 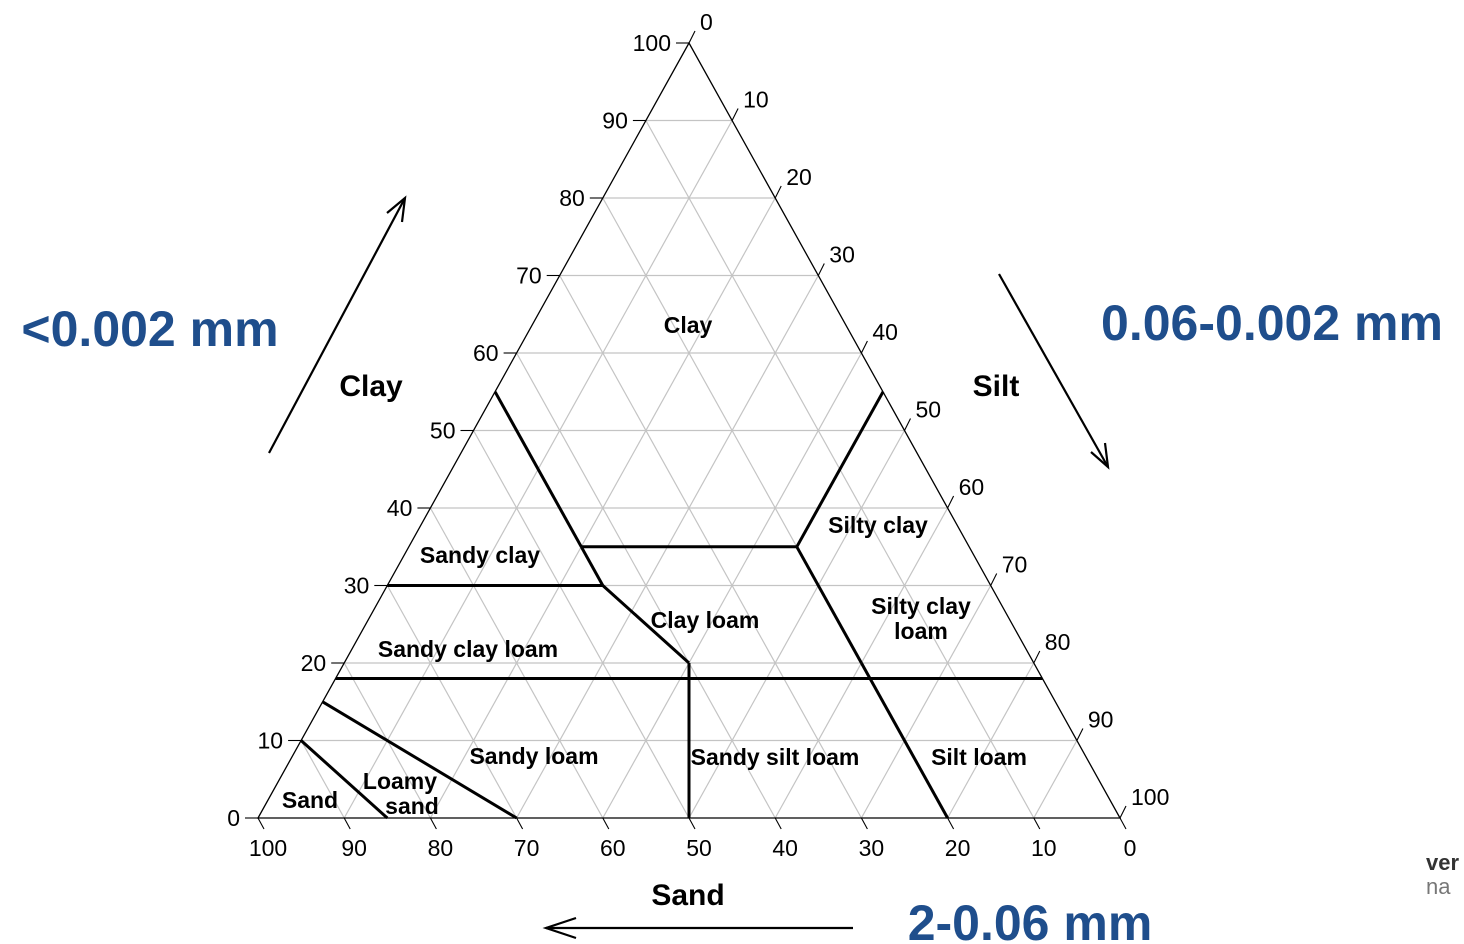 What do you see at coordinates (652, 43) in the screenshot?
I see `tick-label-clay-100: 100` at bounding box center [652, 43].